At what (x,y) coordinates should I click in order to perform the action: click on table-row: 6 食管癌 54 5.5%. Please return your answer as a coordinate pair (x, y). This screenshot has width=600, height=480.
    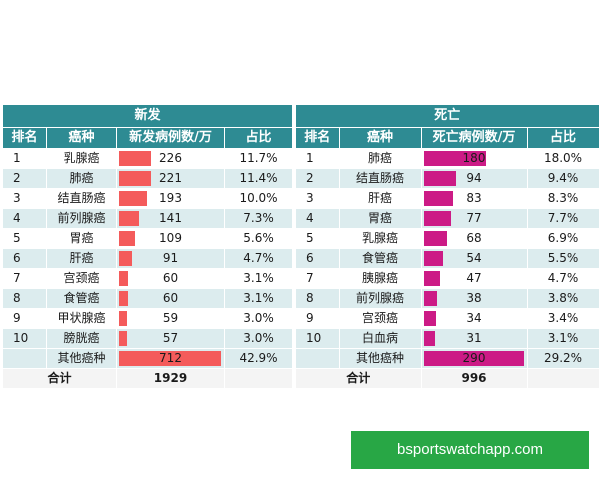
    Looking at the image, I should click on (447, 258).